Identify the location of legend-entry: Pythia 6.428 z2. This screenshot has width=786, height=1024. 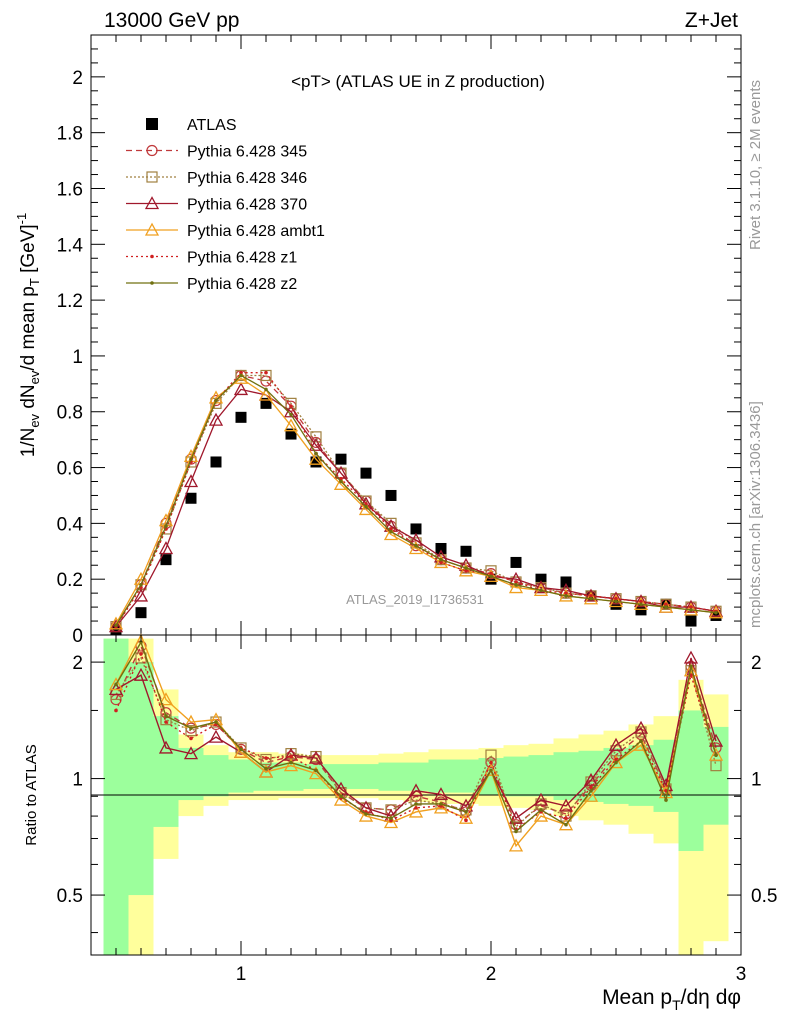
(211, 284).